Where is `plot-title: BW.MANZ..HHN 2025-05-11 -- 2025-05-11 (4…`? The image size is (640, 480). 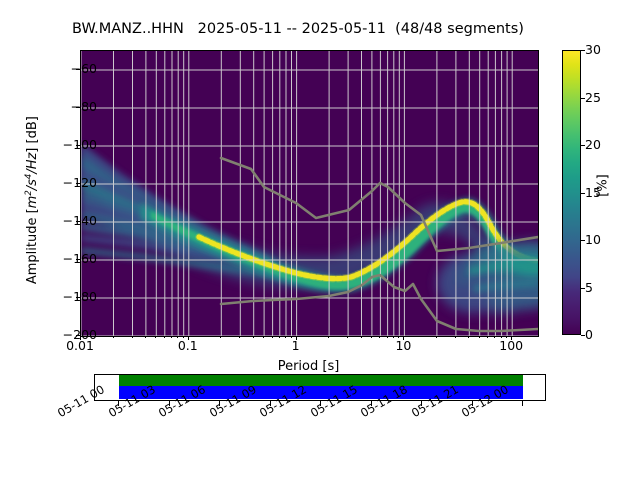 plot-title: BW.MANZ..HHN 2025-05-11 -- 2025-05-11 (4… is located at coordinates (298, 29).